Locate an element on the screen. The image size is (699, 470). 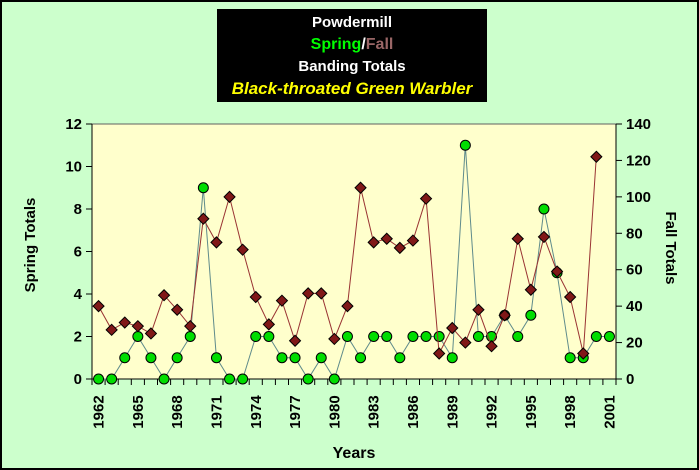
x-axis-tick-label: 1989 is located at coordinates (452, 411).